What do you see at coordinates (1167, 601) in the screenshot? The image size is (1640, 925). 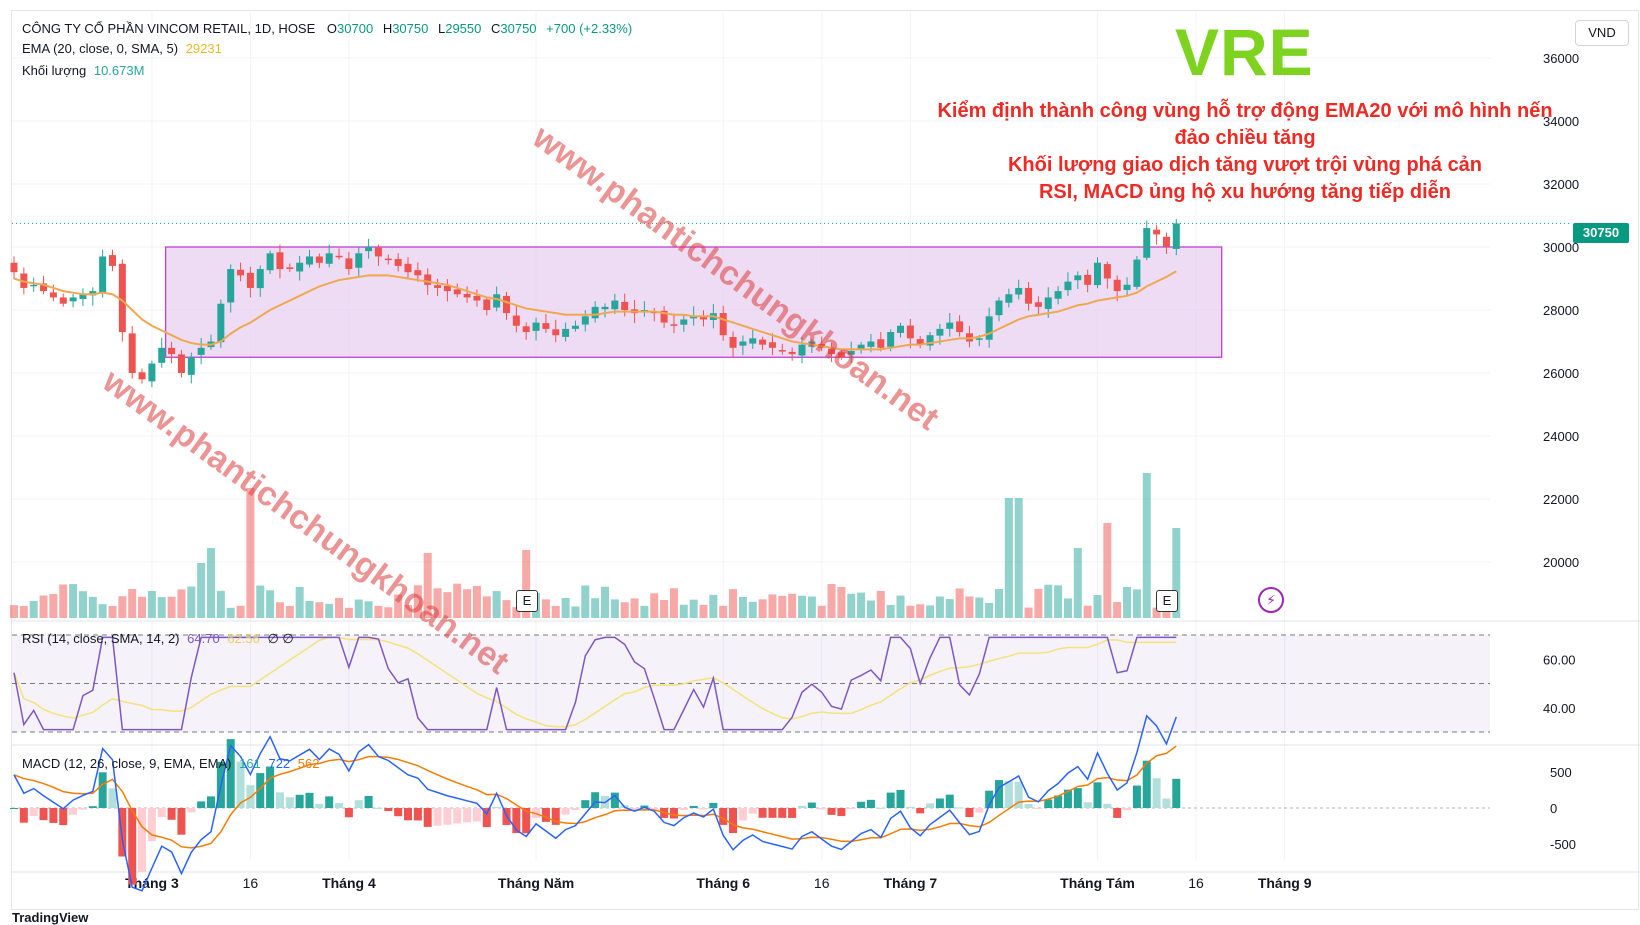 I see `earnings-badge-2: E` at bounding box center [1167, 601].